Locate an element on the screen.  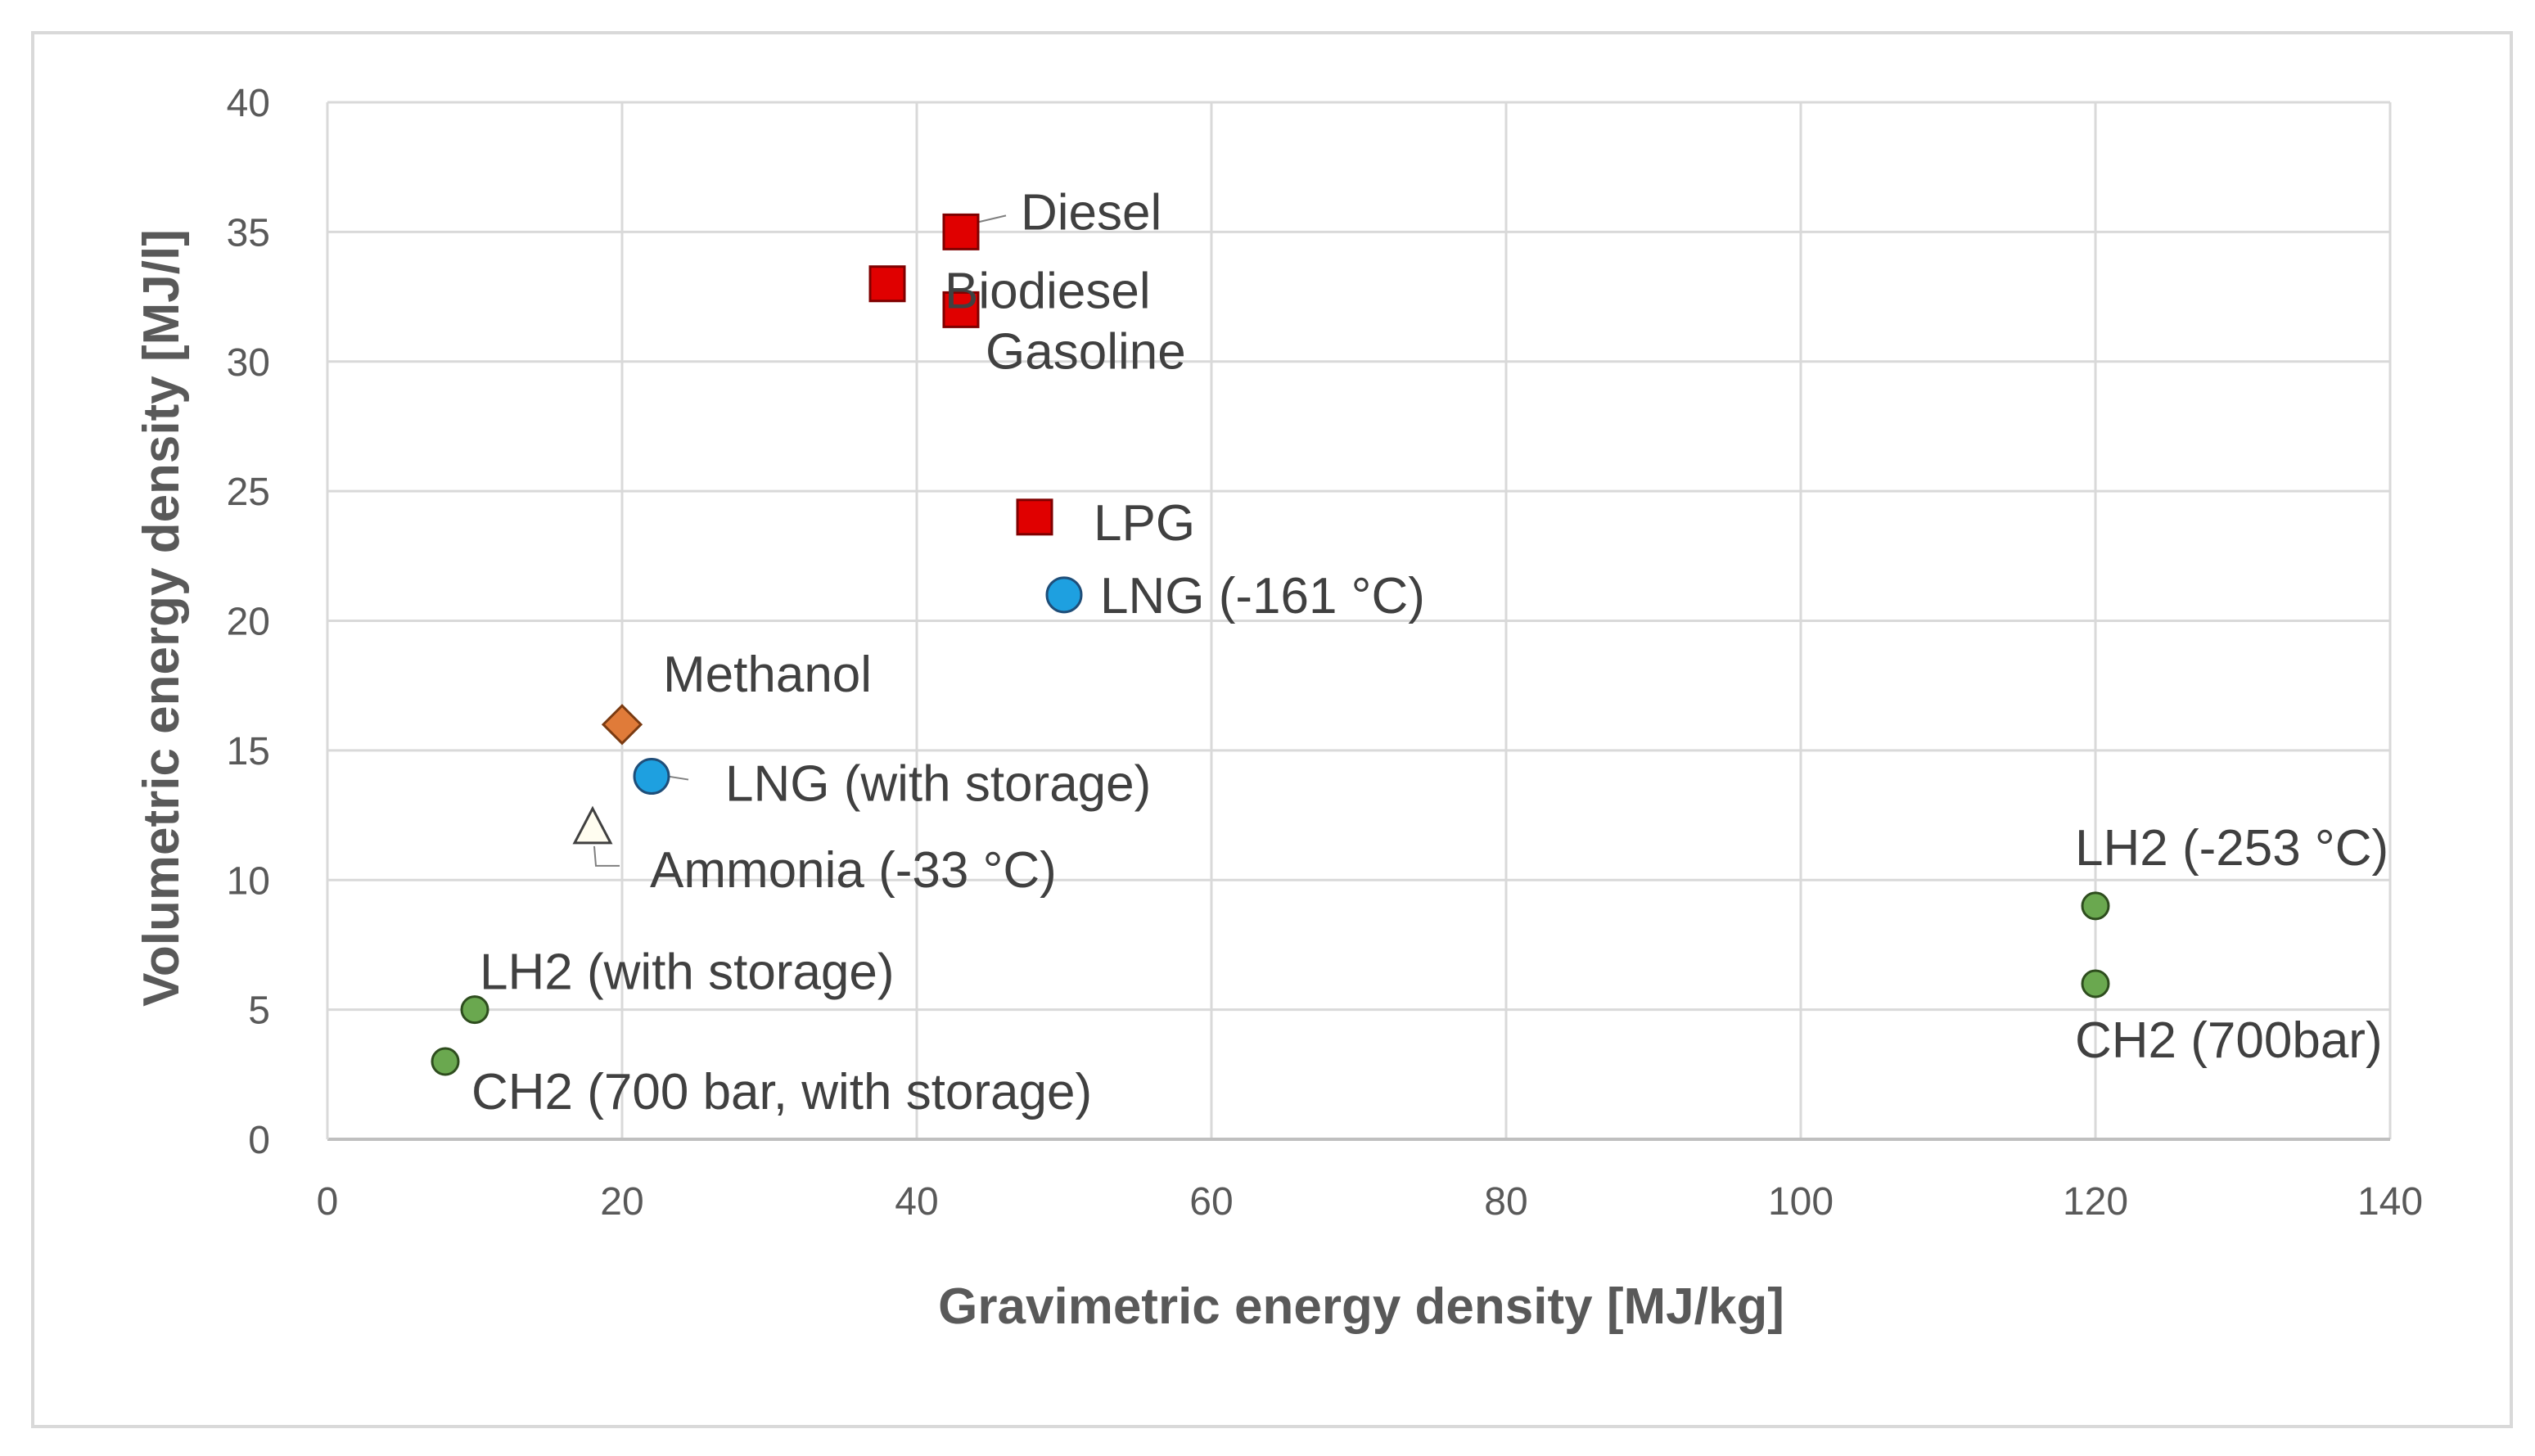
lng-storage-leader-line is located at coordinates (678, 778).